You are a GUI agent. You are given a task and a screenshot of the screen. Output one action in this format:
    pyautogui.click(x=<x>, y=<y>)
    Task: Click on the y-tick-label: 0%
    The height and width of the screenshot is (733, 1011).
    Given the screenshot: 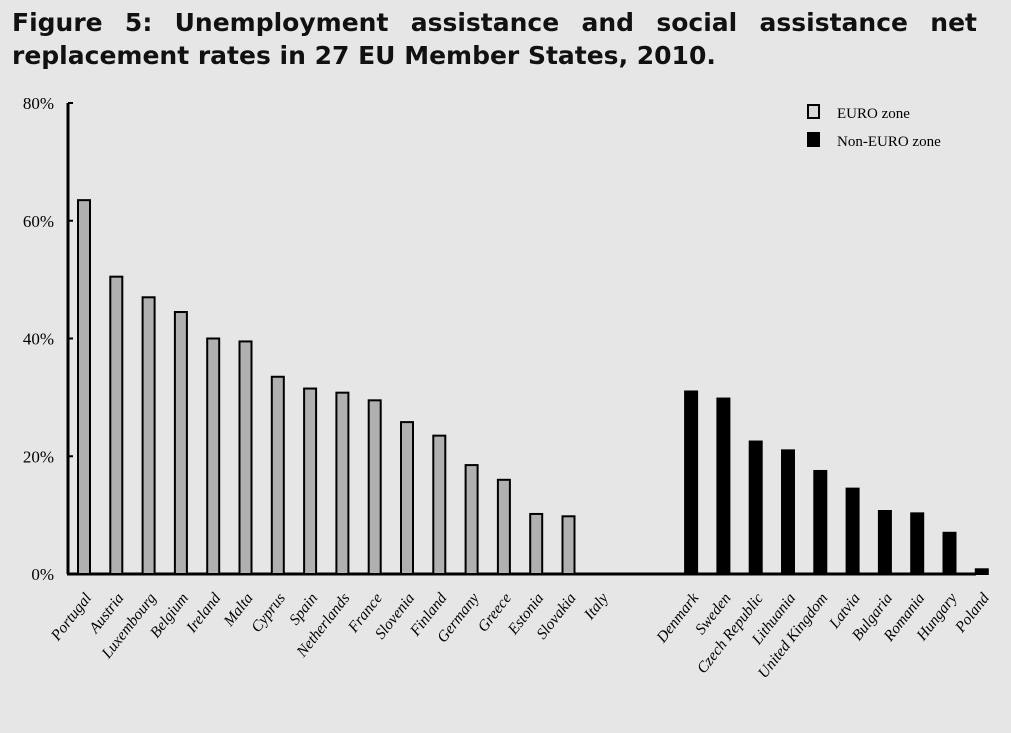 What is the action you would take?
    pyautogui.click(x=42, y=574)
    